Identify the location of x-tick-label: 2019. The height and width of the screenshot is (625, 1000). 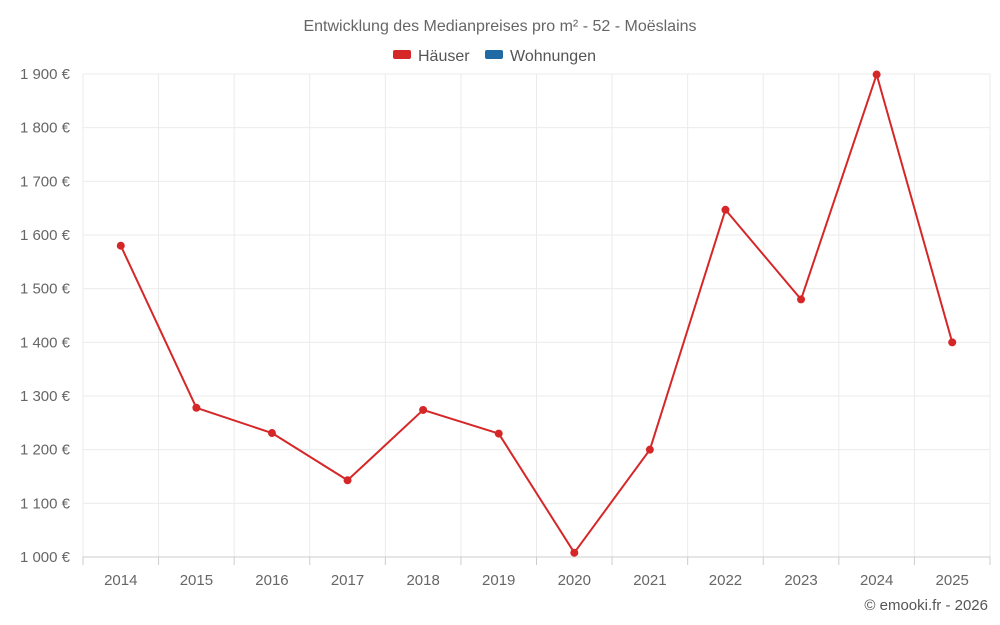
(498, 580).